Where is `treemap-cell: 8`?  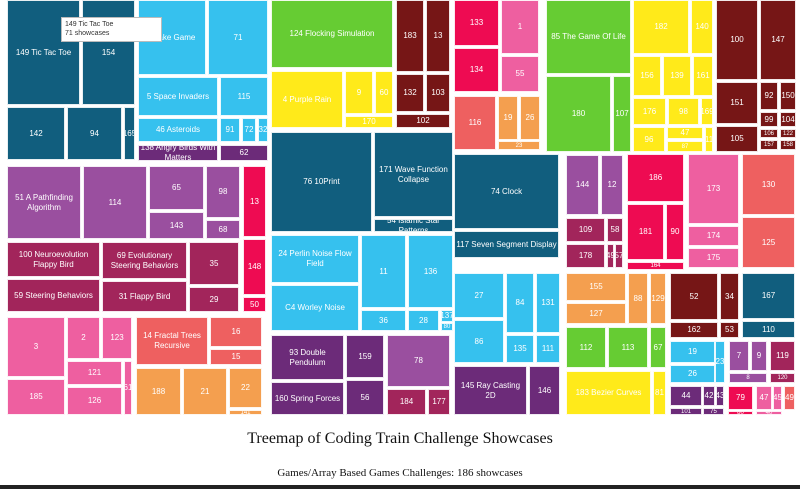 treemap-cell: 8 is located at coordinates (748, 378).